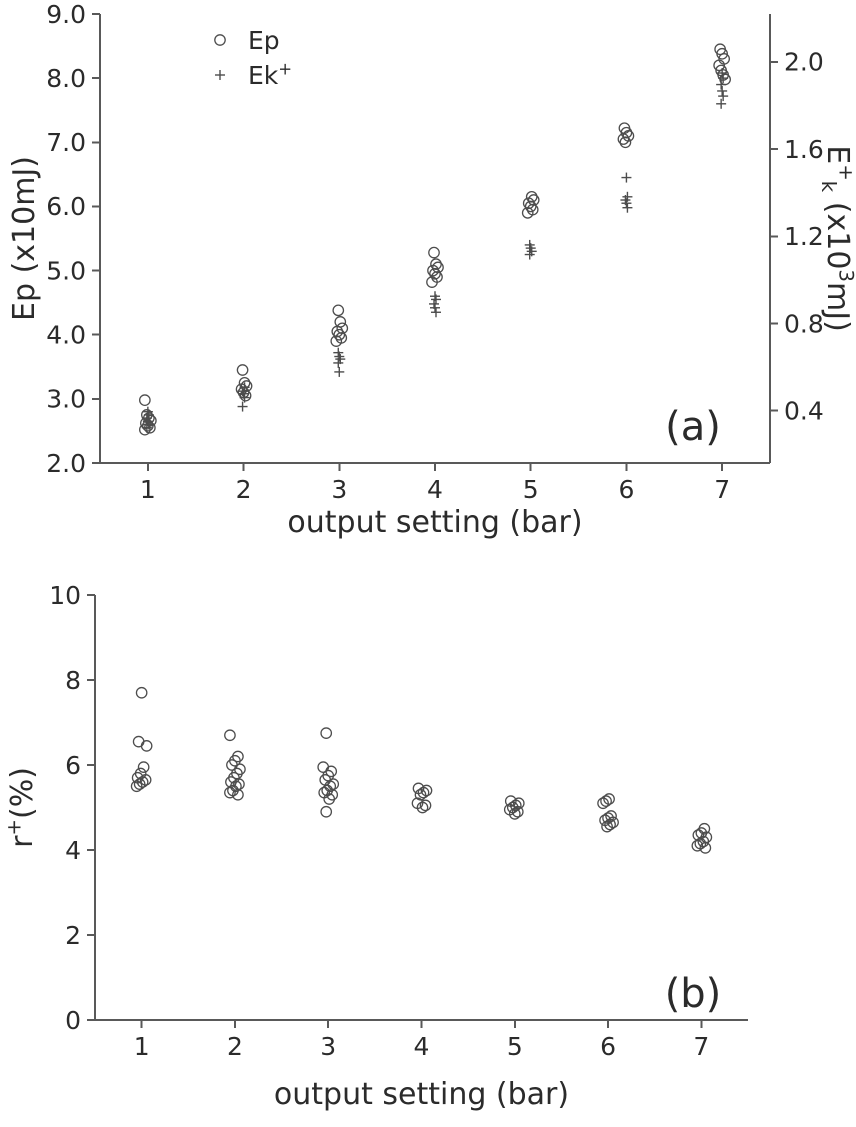 The width and height of the screenshot is (856, 1127). What do you see at coordinates (66, 463) in the screenshot?
I see `left-tick-label: 2.0` at bounding box center [66, 463].